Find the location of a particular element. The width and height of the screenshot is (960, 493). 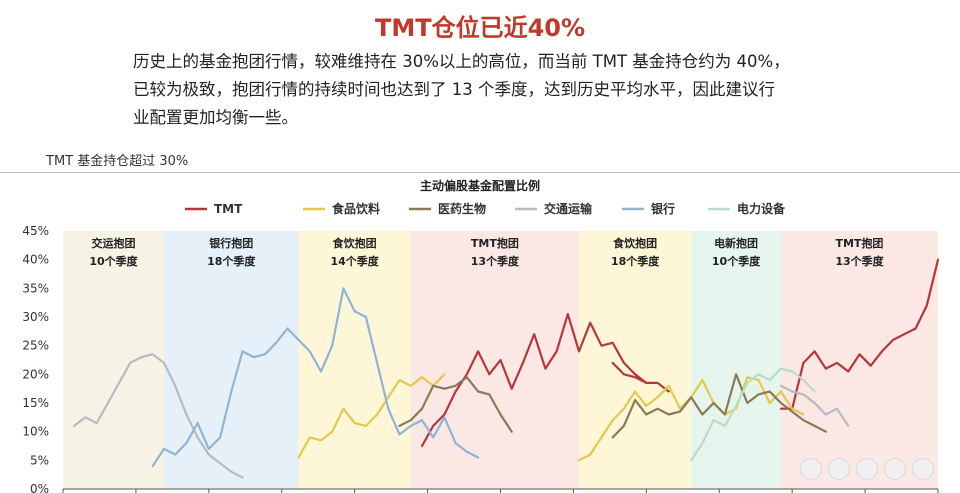

page-title: TMT仓位已近40% is located at coordinates (480, 28).